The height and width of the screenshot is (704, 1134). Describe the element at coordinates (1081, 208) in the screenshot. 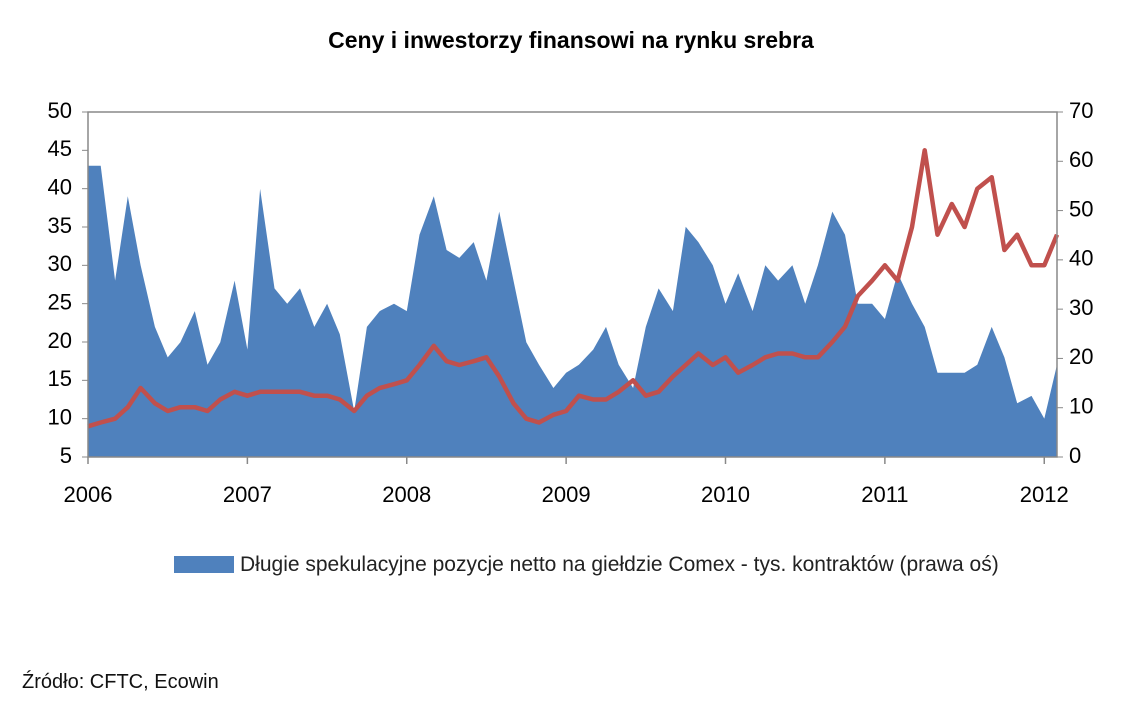

I see `y2-tick-label: 50` at that location.